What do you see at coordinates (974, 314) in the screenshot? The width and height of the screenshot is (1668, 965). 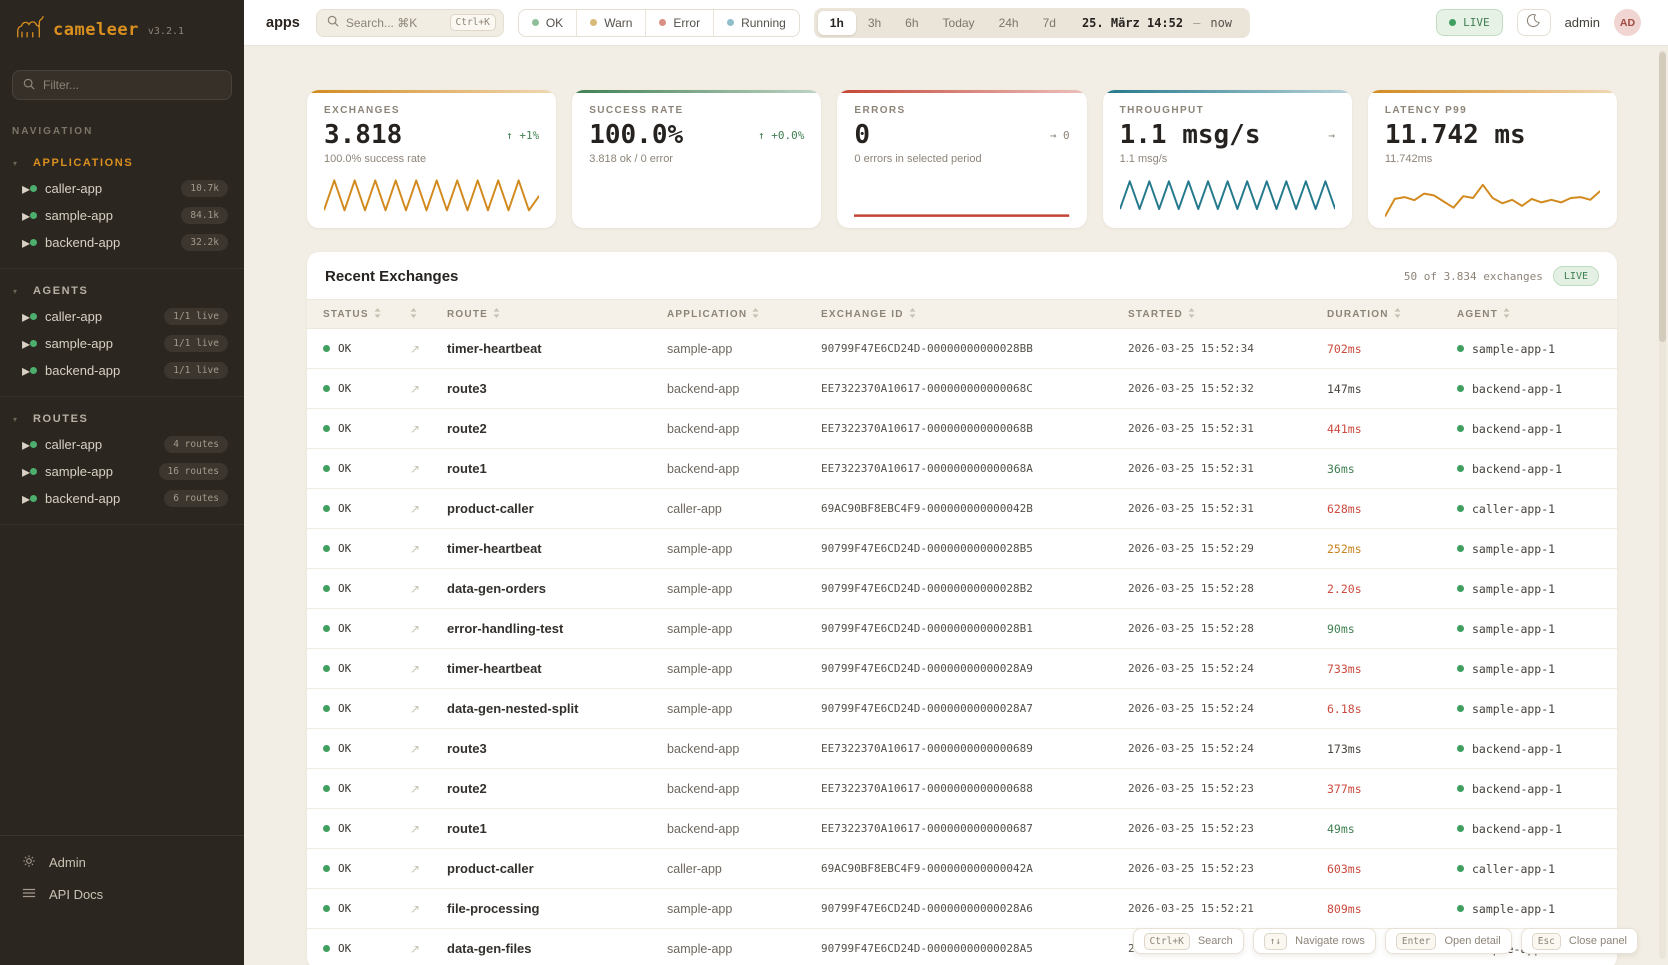 I see `column-header-exchange-id: EXCHANGE ID` at bounding box center [974, 314].